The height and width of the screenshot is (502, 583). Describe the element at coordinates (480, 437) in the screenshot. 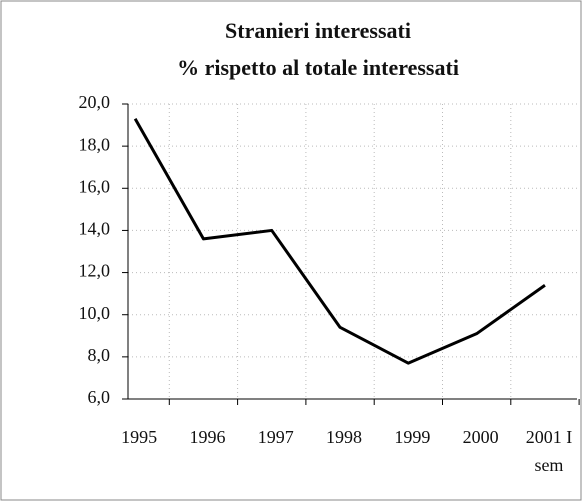

I see `x-tick-label: 2000` at that location.